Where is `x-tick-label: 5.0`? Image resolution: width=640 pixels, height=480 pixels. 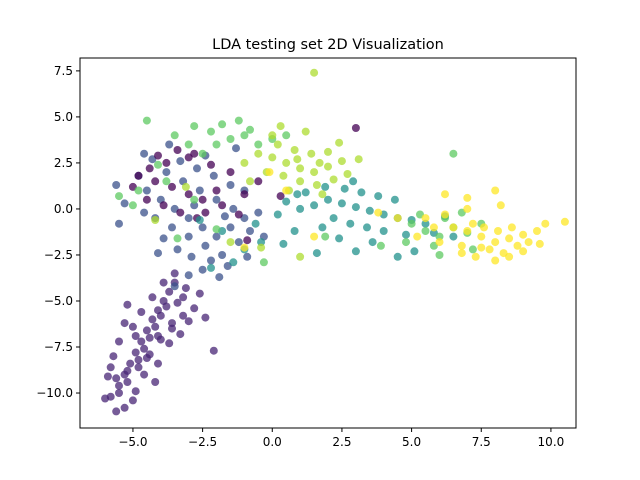 x-tick-label: 5.0 is located at coordinates (411, 442).